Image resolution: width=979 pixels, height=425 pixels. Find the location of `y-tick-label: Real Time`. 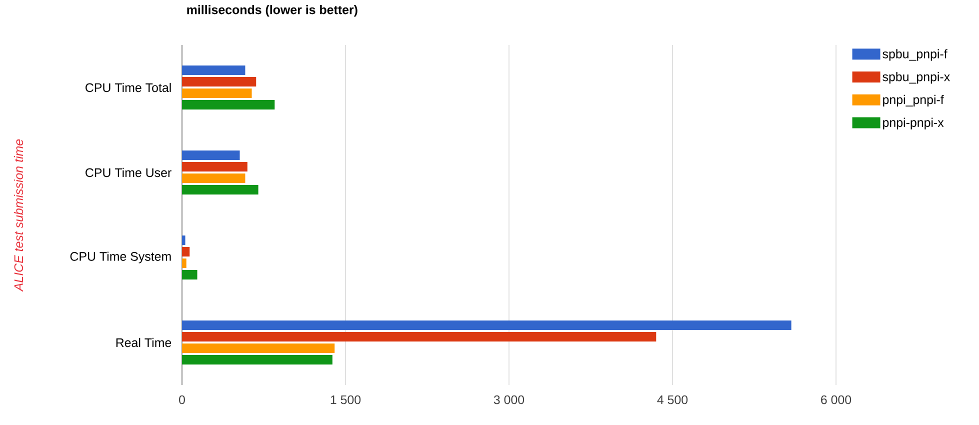

y-tick-label: Real Time is located at coordinates (144, 343).